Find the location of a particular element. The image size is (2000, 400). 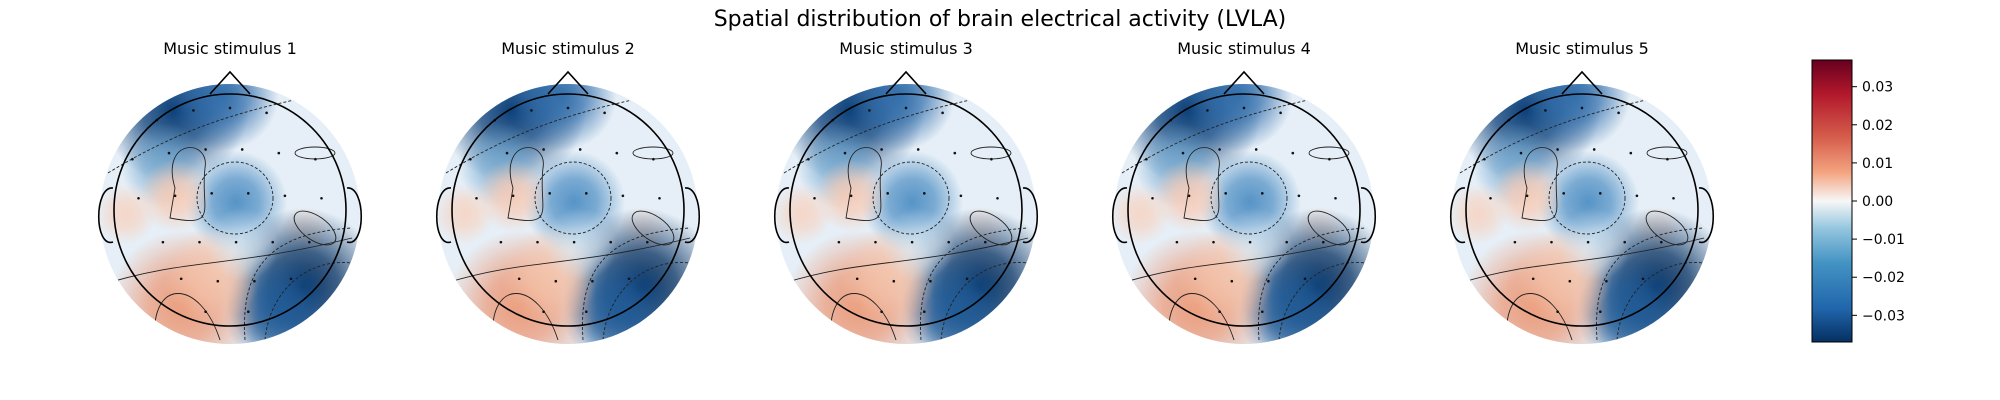

topomap-panel-2: Music stimulus 2 is located at coordinates (568, 191).